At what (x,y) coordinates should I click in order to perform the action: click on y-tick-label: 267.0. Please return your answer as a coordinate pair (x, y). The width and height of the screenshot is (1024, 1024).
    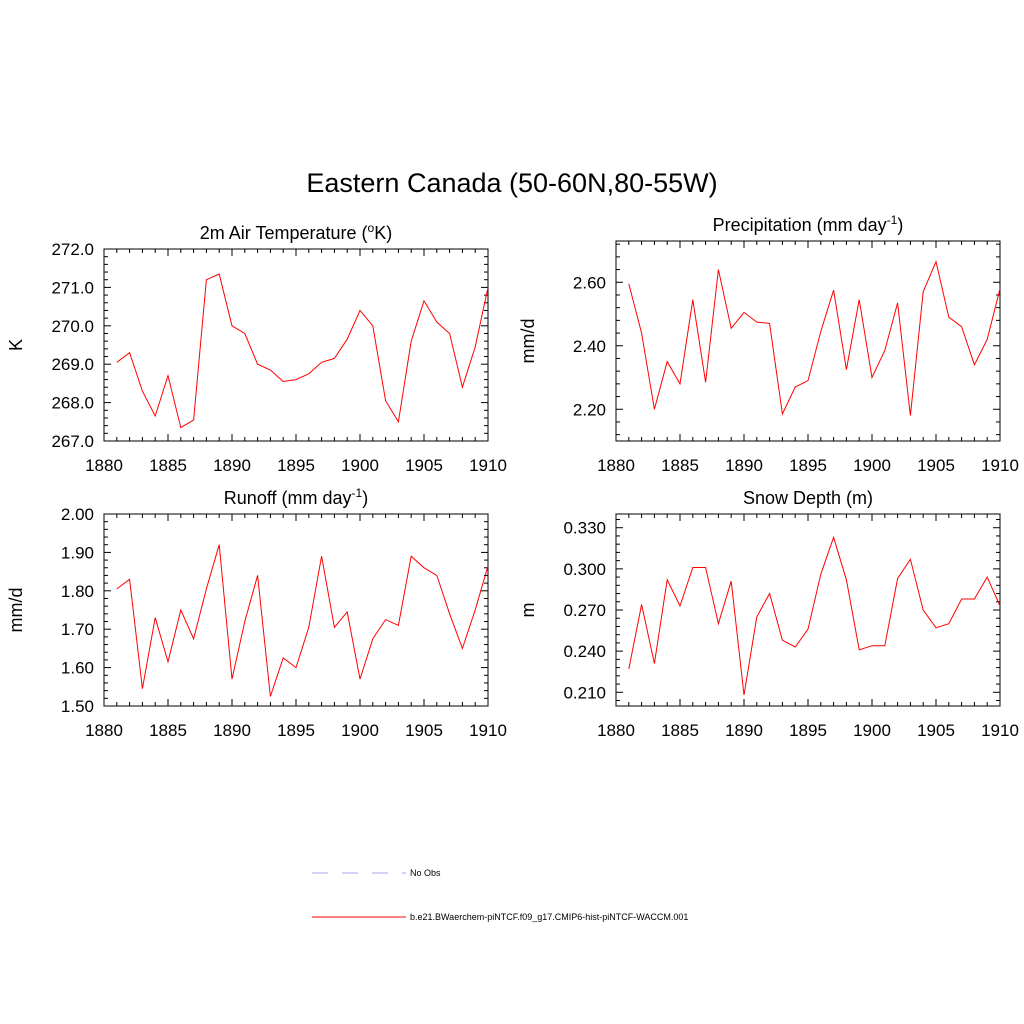
    Looking at the image, I should click on (72, 441).